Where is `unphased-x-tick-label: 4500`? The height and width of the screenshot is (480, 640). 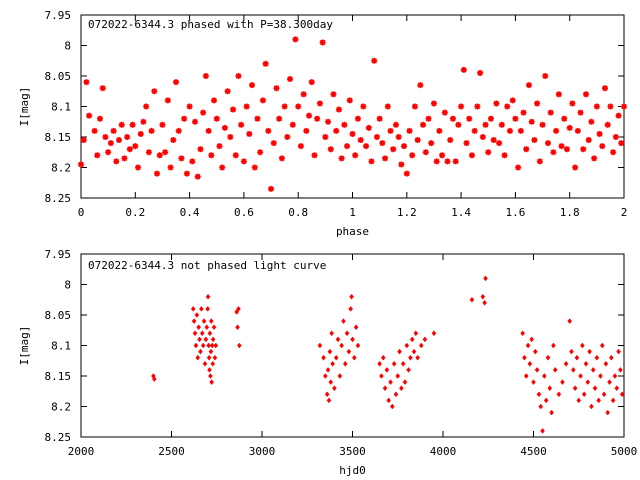 unphased-x-tick-label: 4500 is located at coordinates (533, 451).